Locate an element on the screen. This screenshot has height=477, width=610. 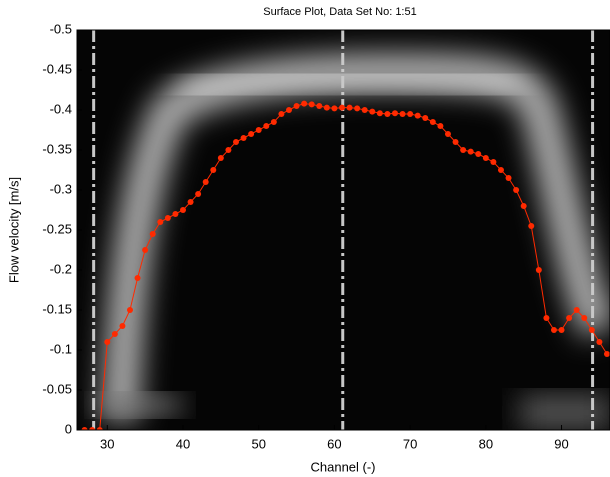
y-tick-label: -0.5 is located at coordinates (61, 28).